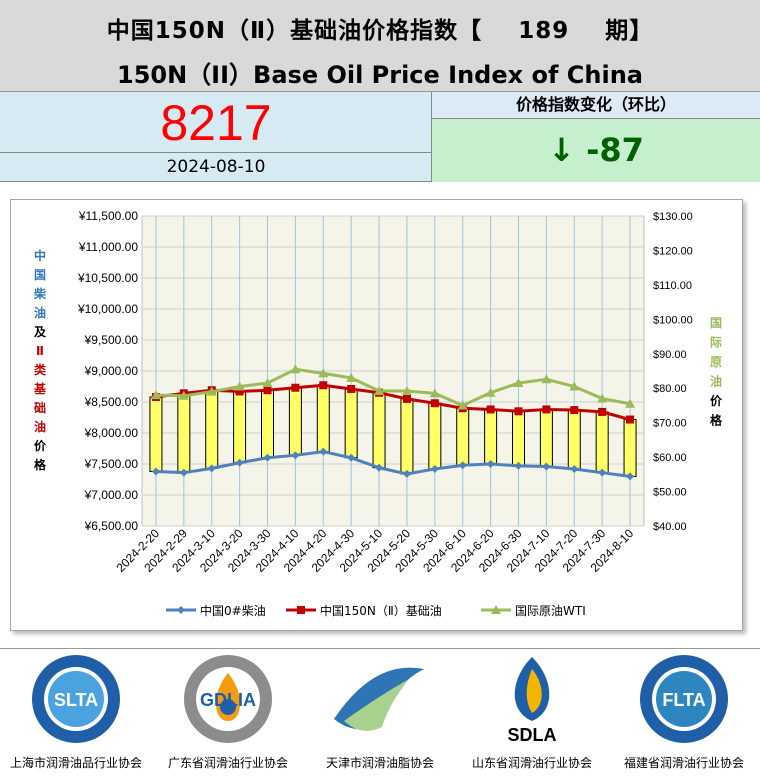 The width and height of the screenshot is (760, 777). I want to click on left-tick-label: ¥11,000.00, so click(108, 247).